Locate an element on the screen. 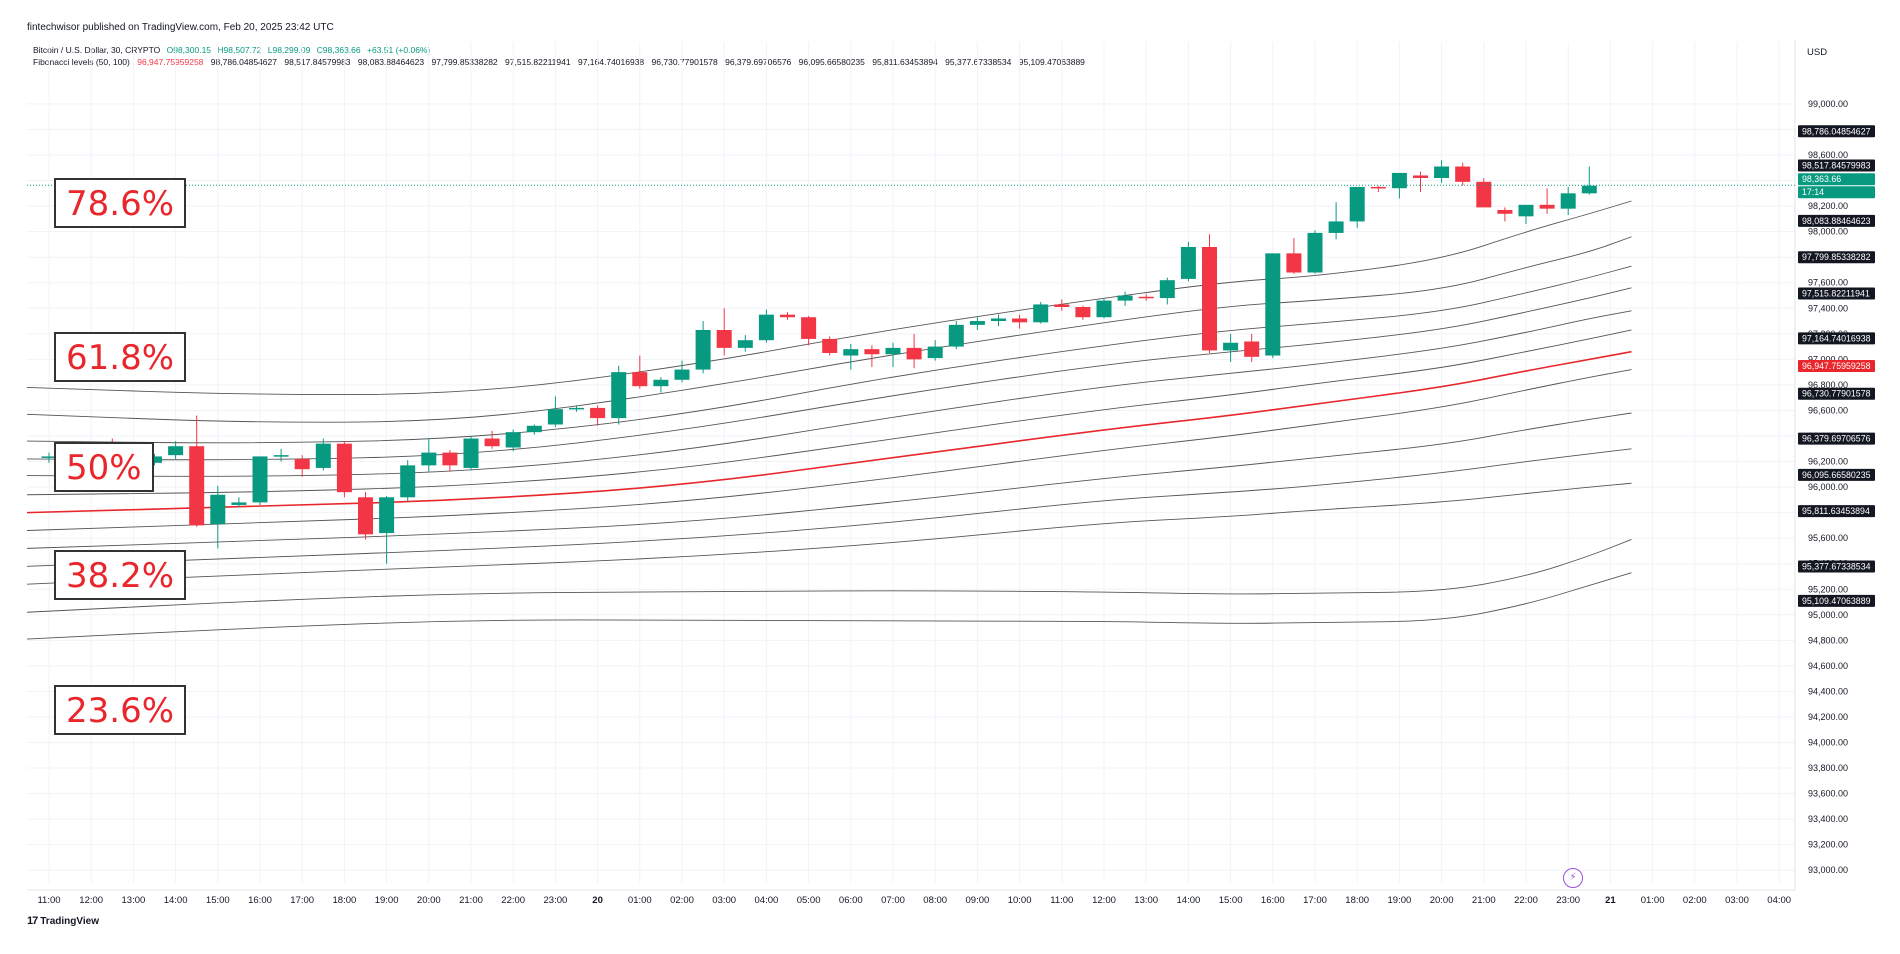 This screenshot has width=1900, height=954. indicator-value-11: 95,377.67338534 is located at coordinates (978, 62).